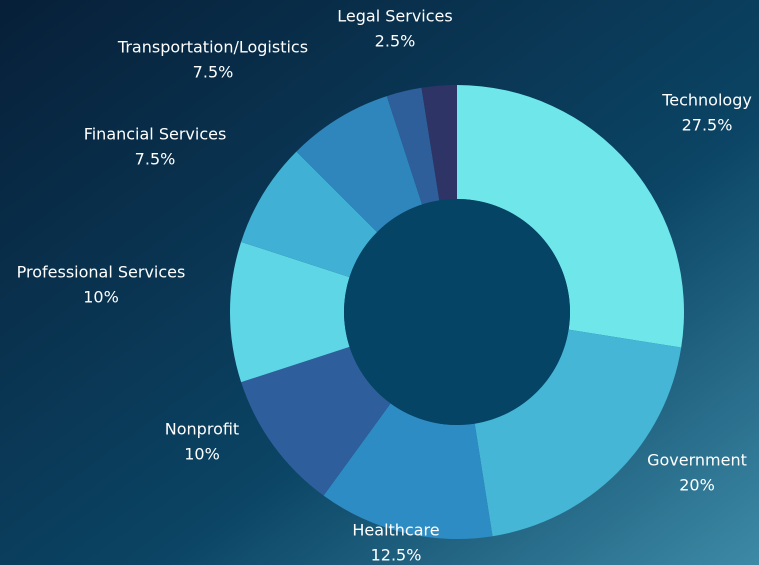 The image size is (759, 565). I want to click on slice-label: Government, so click(697, 460).